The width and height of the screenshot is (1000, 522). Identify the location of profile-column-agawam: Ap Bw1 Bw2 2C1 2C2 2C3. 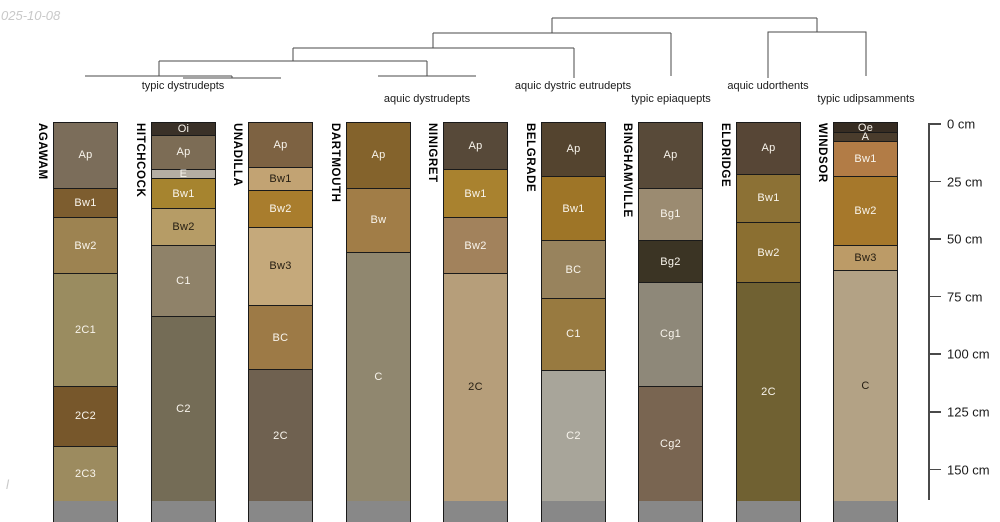
(85, 322).